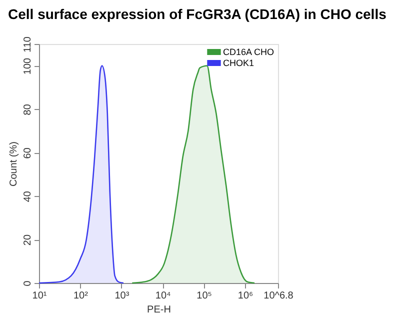 The image size is (415, 329). Describe the element at coordinates (238, 63) in the screenshot. I see `legend-label: CHOK1` at that location.